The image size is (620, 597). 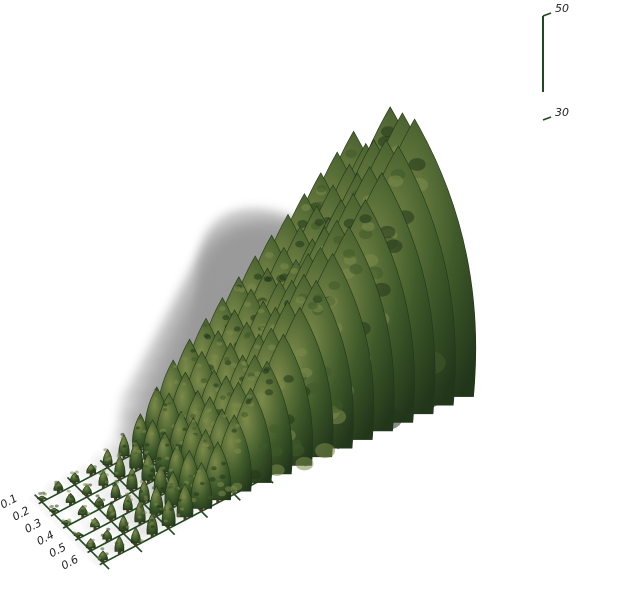 I want to click on row-axis-tick-label: 0.6, so click(x=70, y=563).